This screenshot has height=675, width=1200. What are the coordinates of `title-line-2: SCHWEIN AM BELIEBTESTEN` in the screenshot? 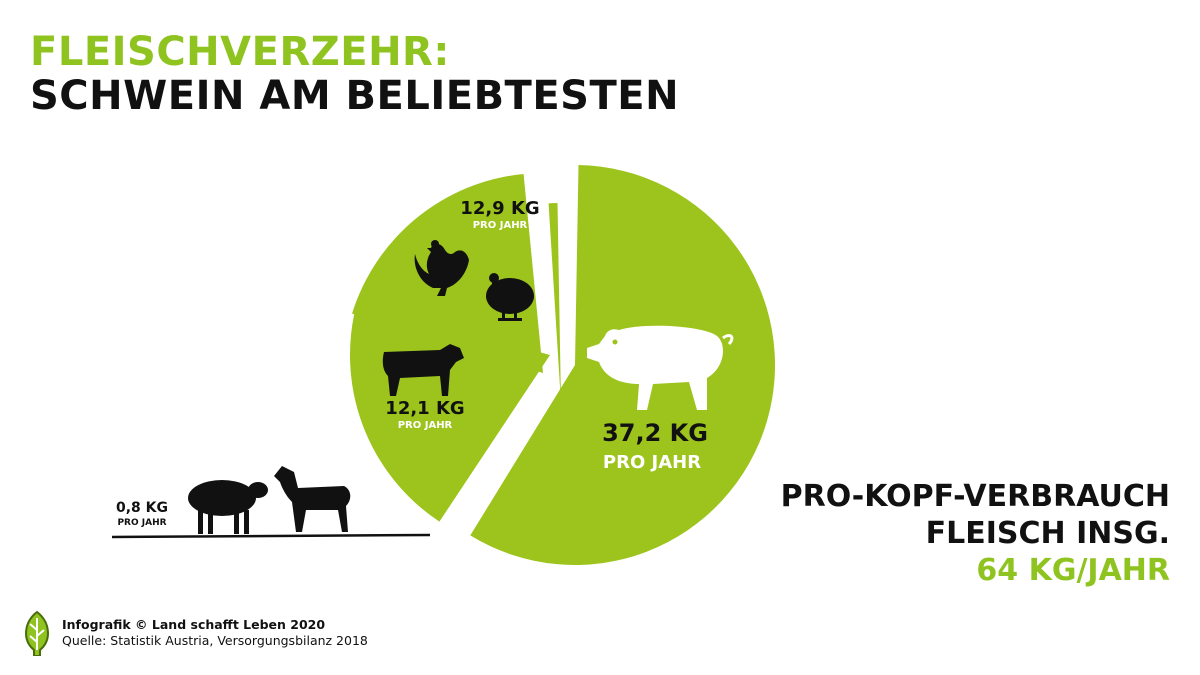 It's located at (355, 96).